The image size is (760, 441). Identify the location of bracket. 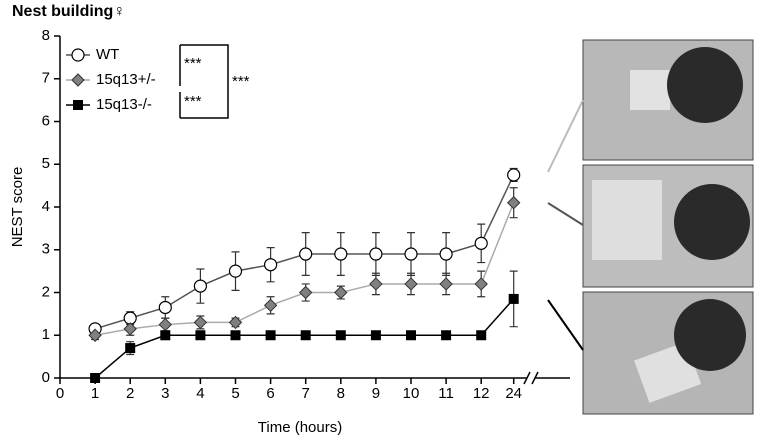
(204, 81).